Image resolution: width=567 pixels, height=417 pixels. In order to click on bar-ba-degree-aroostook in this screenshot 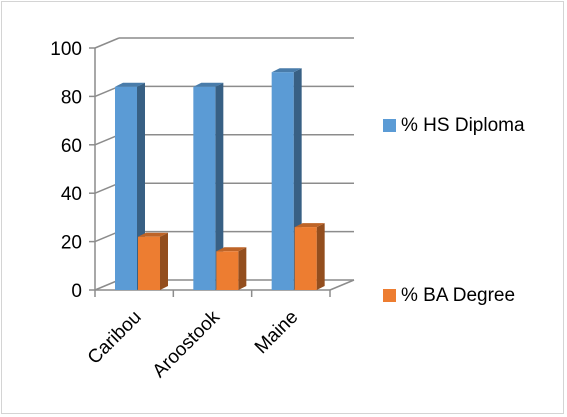, I will do `click(231, 268)`.